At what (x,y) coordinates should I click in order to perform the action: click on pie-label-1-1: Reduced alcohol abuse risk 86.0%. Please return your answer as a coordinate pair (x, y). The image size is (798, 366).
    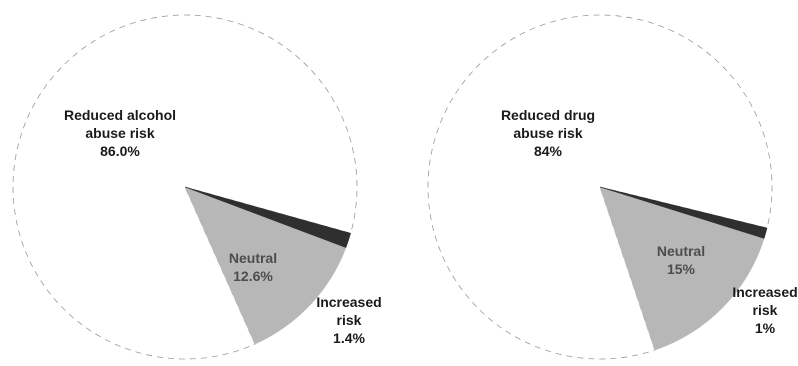
    Looking at the image, I should click on (120, 133).